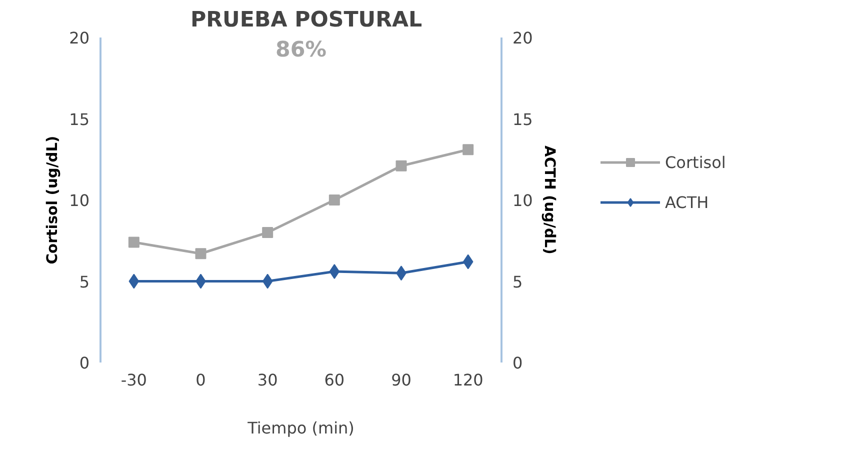  I want to click on y2-tick-label: 20, so click(522, 38).